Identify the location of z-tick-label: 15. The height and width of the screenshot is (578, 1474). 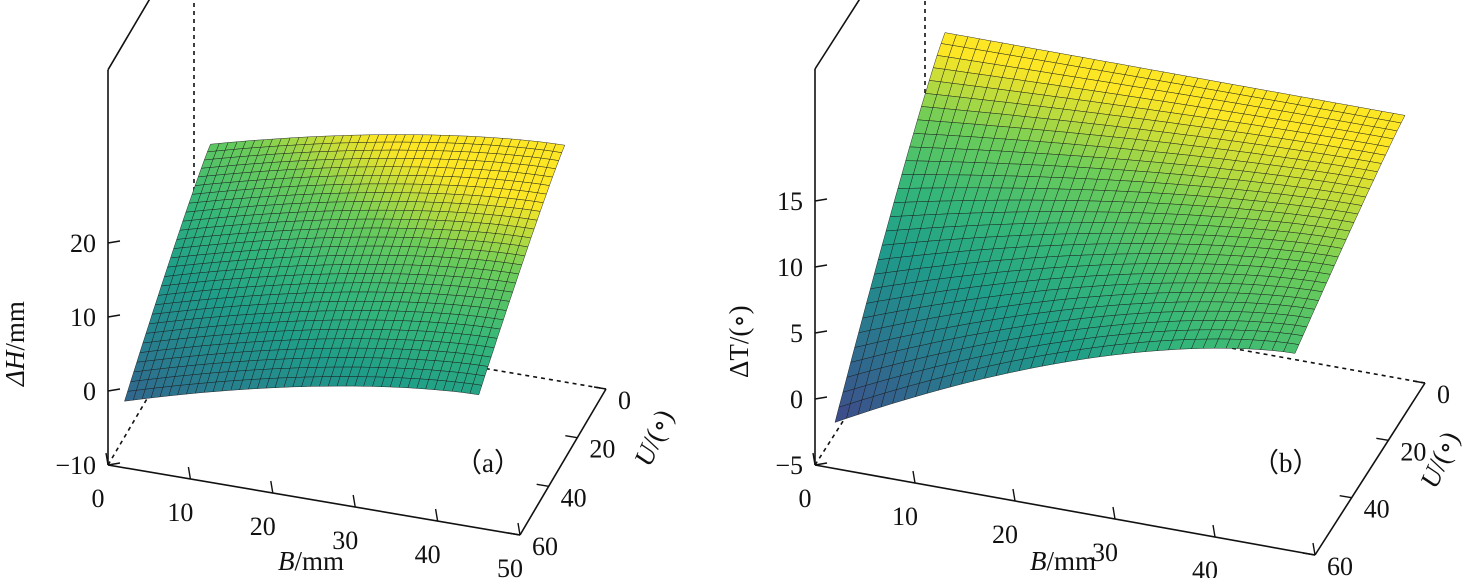
(790, 201).